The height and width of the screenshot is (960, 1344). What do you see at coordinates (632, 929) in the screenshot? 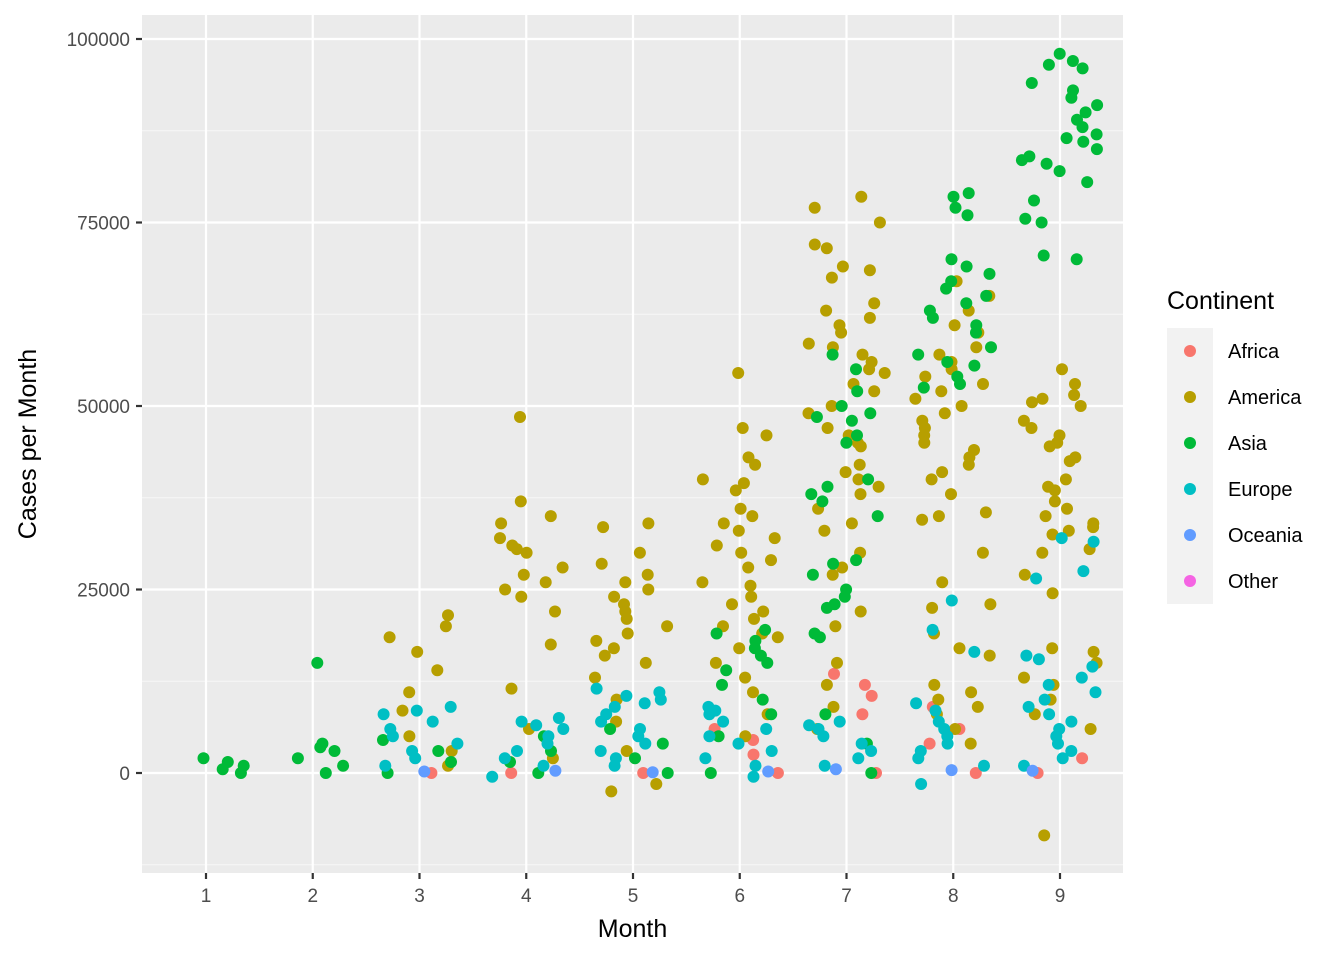
I see `x-axis-title: Month` at bounding box center [632, 929].